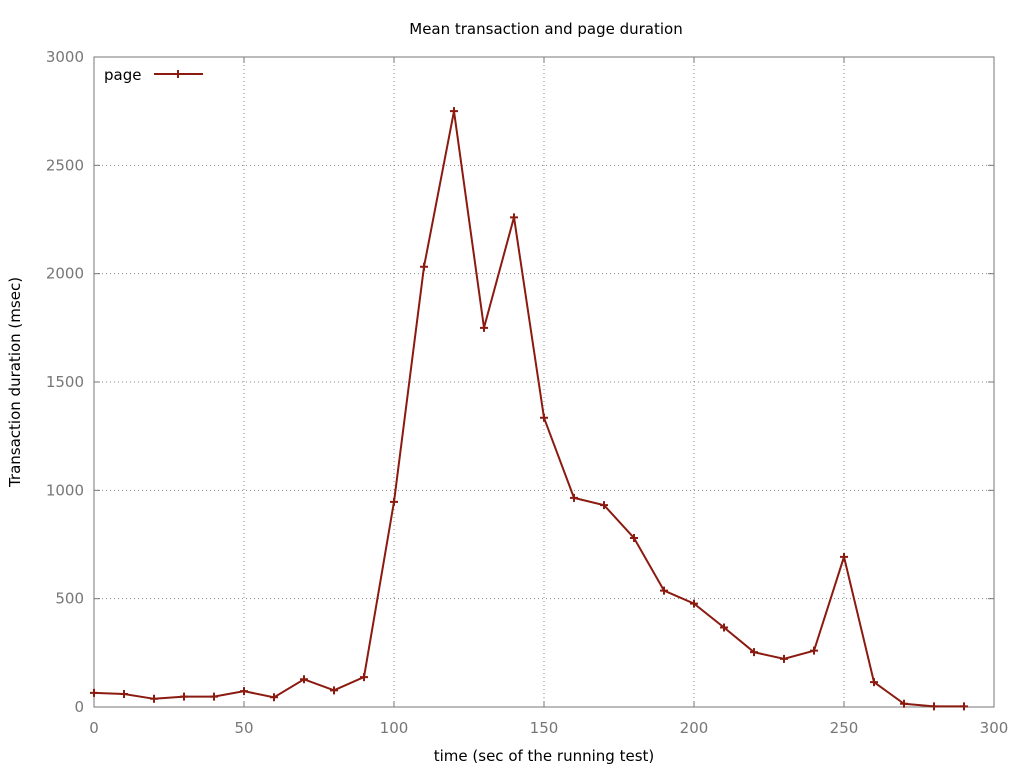 The image size is (1024, 768). I want to click on y-tick-label: 2500, so click(65, 165).